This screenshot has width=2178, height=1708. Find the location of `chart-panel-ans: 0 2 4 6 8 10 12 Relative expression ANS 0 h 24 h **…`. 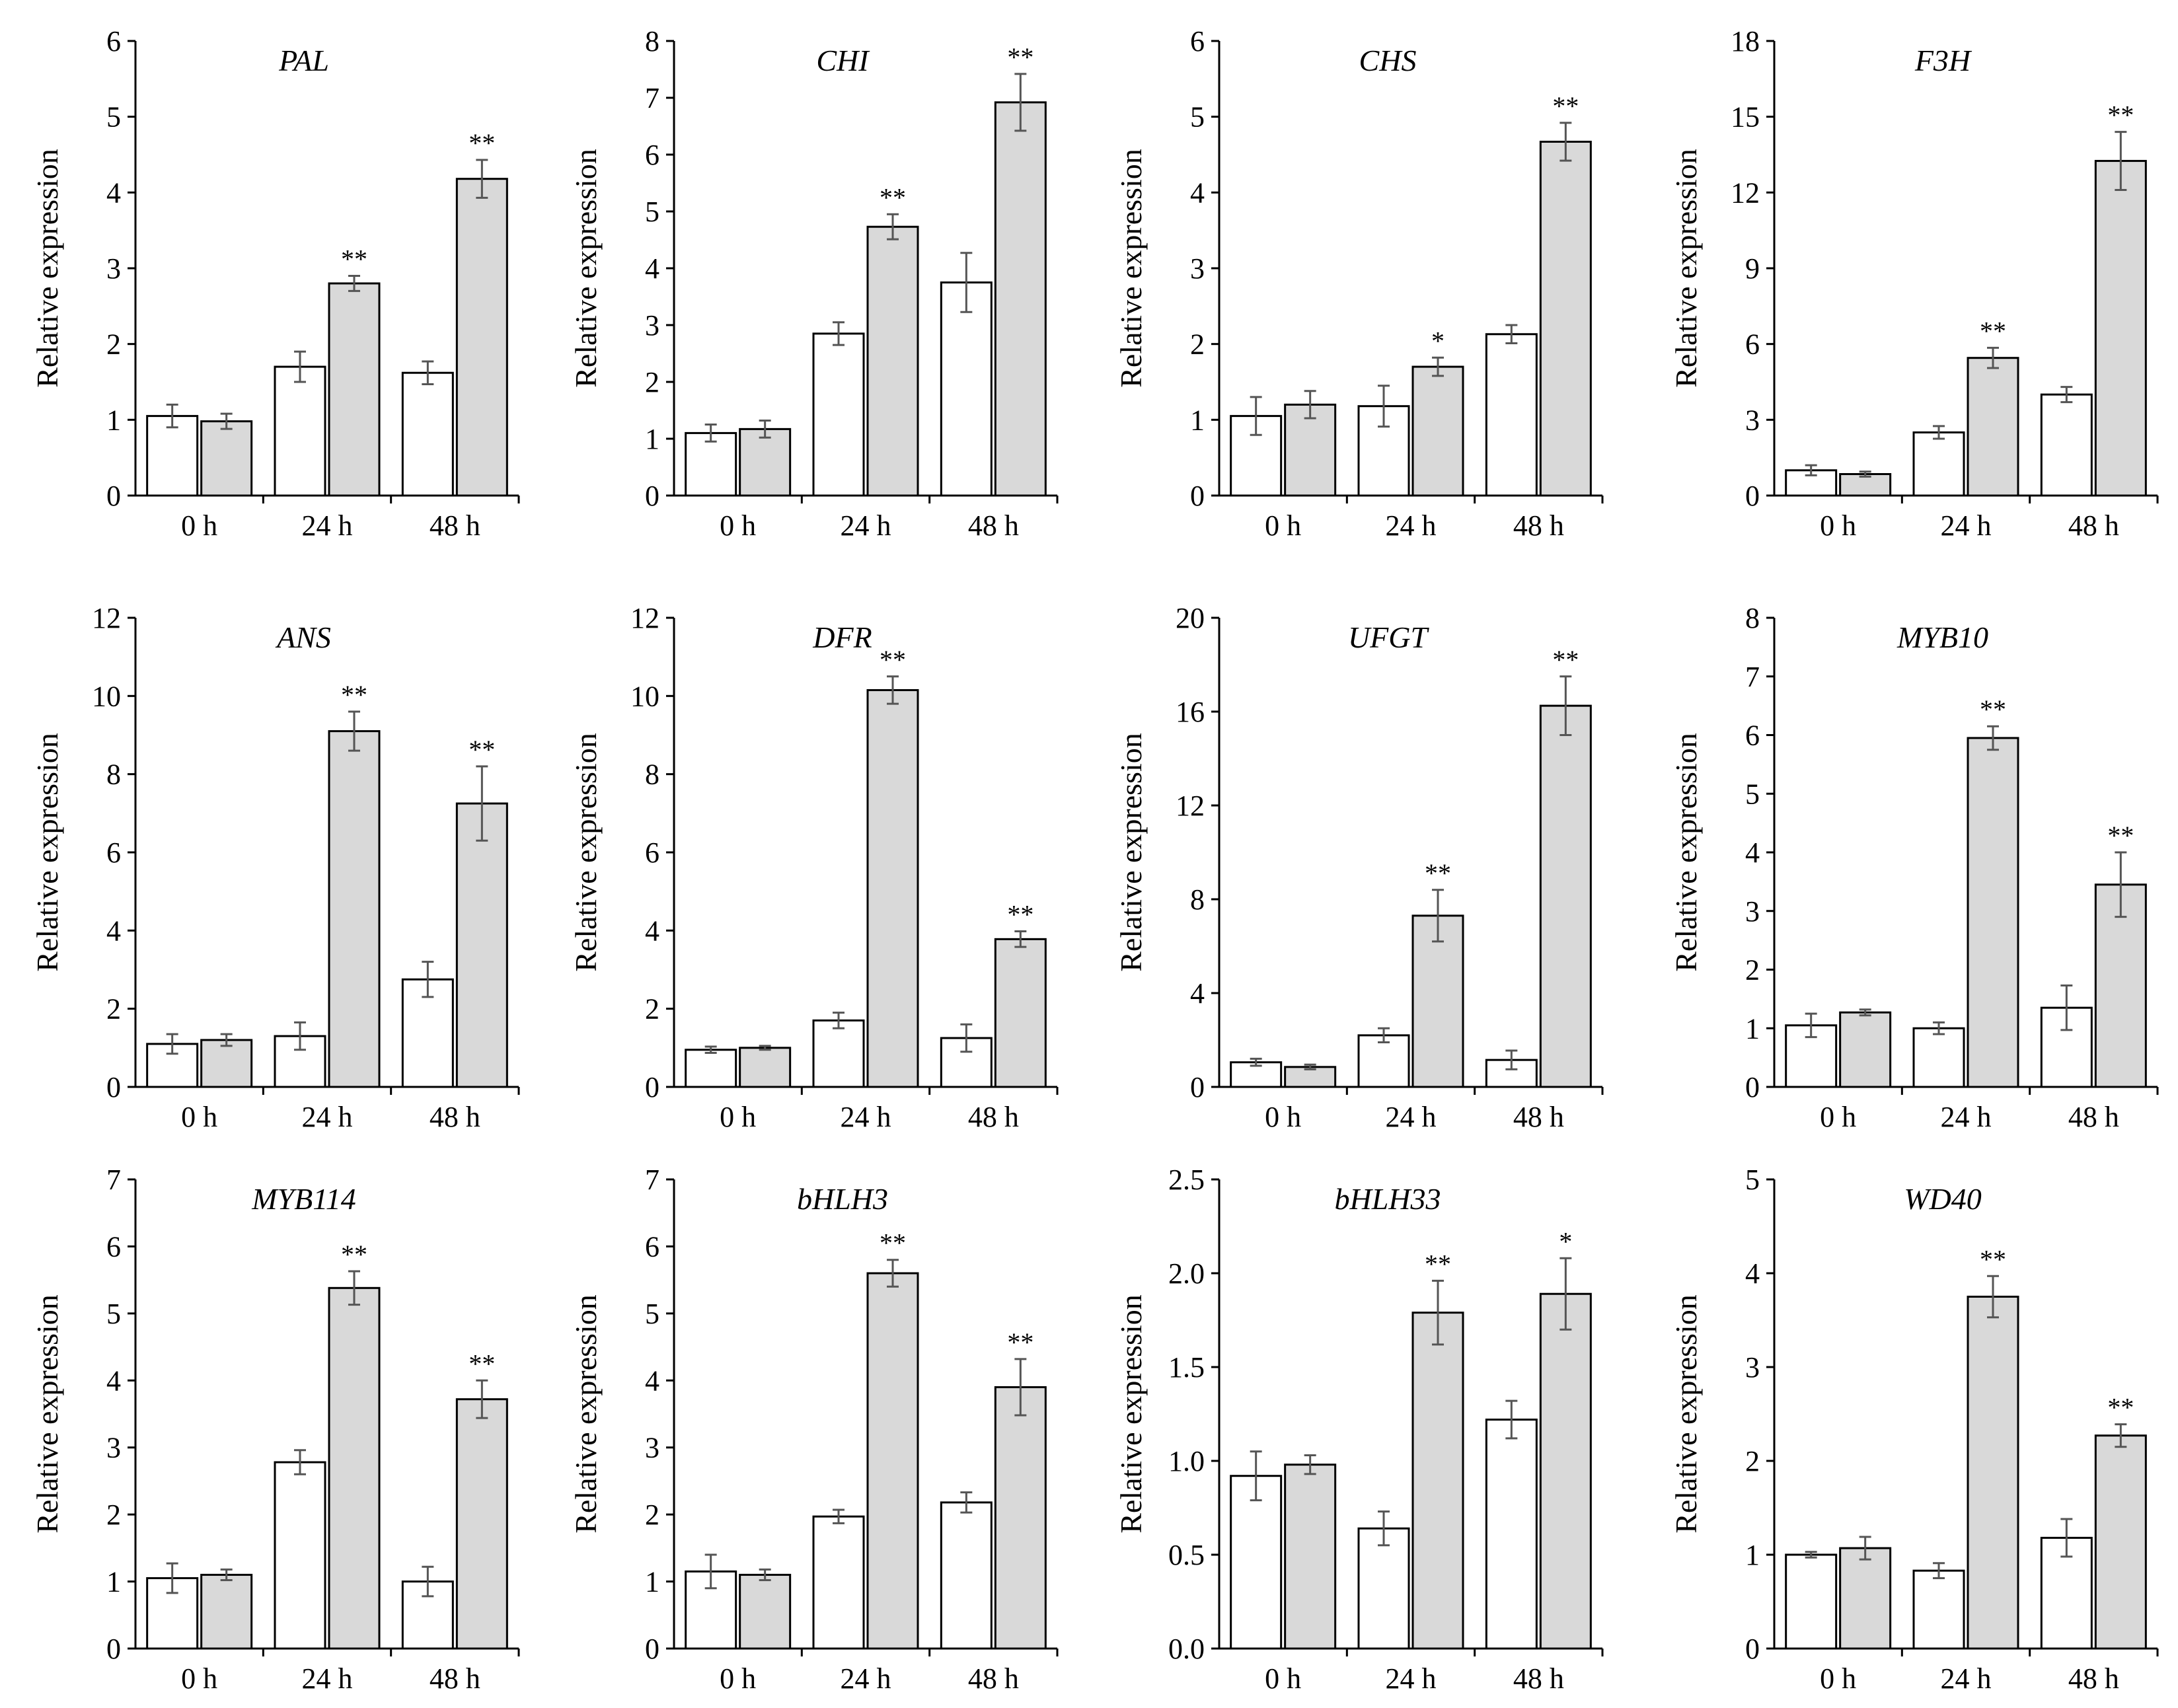

chart-panel-ans: 0 2 4 6 8 10 12 Relative expression ANS 0 h 24 h **… is located at coordinates (275, 868).